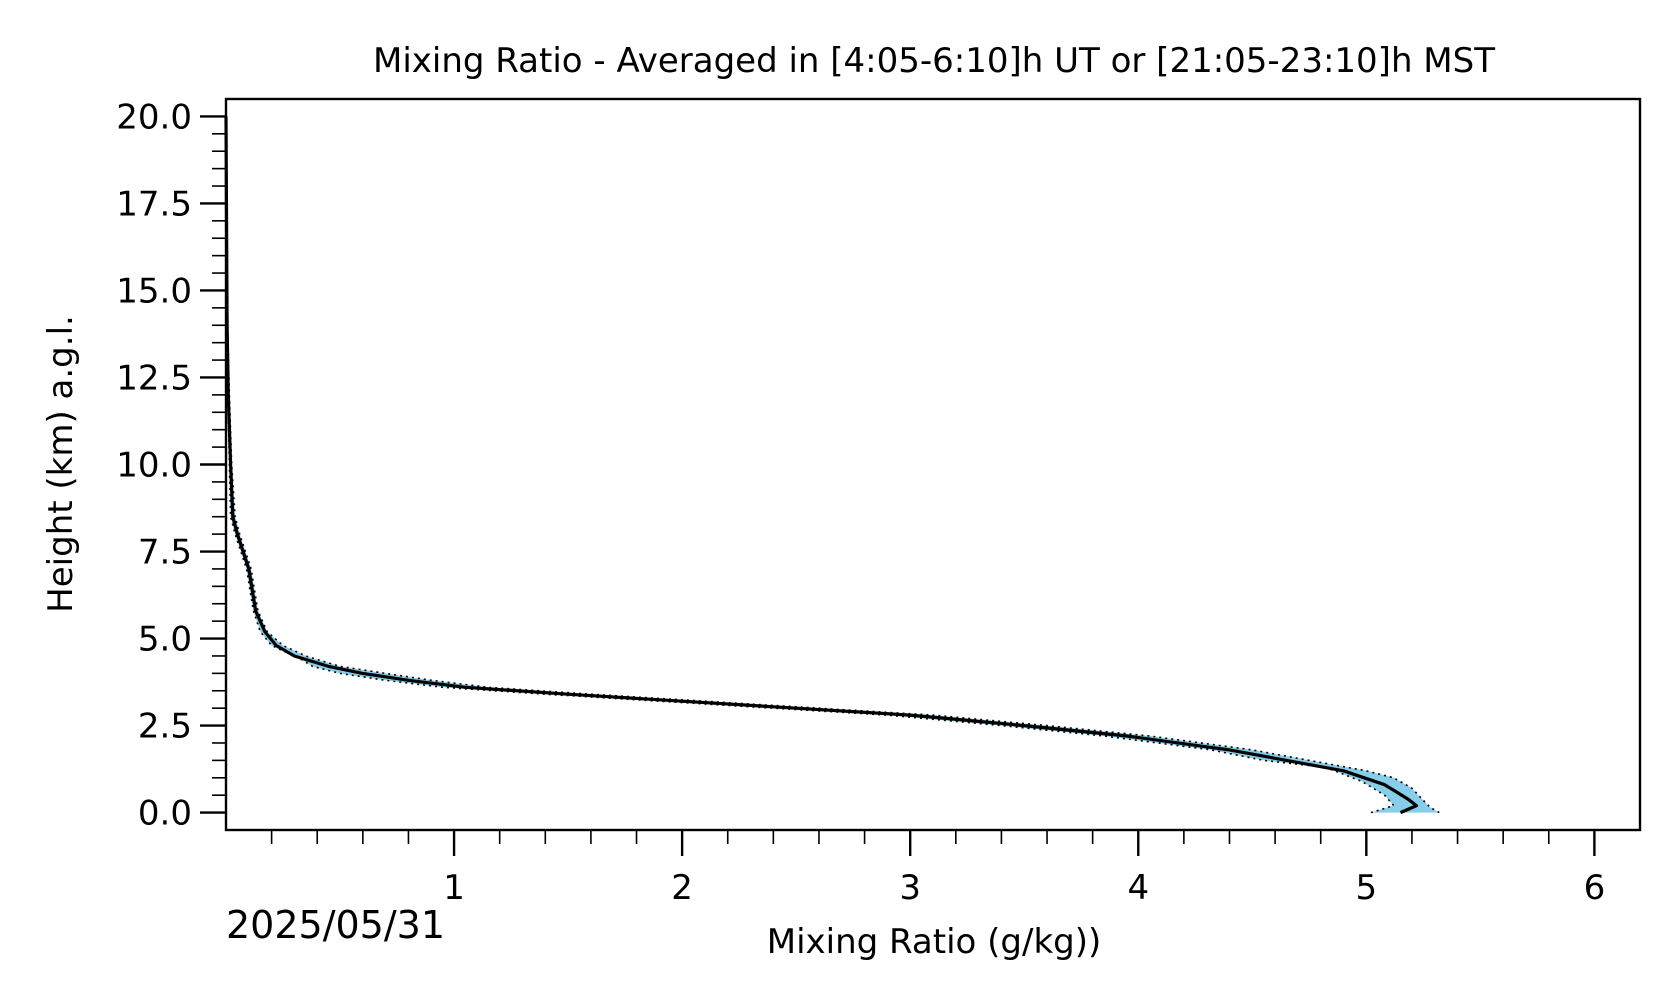 The height and width of the screenshot is (1003, 1676). What do you see at coordinates (1367, 888) in the screenshot?
I see `x-tick-label: 5` at bounding box center [1367, 888].